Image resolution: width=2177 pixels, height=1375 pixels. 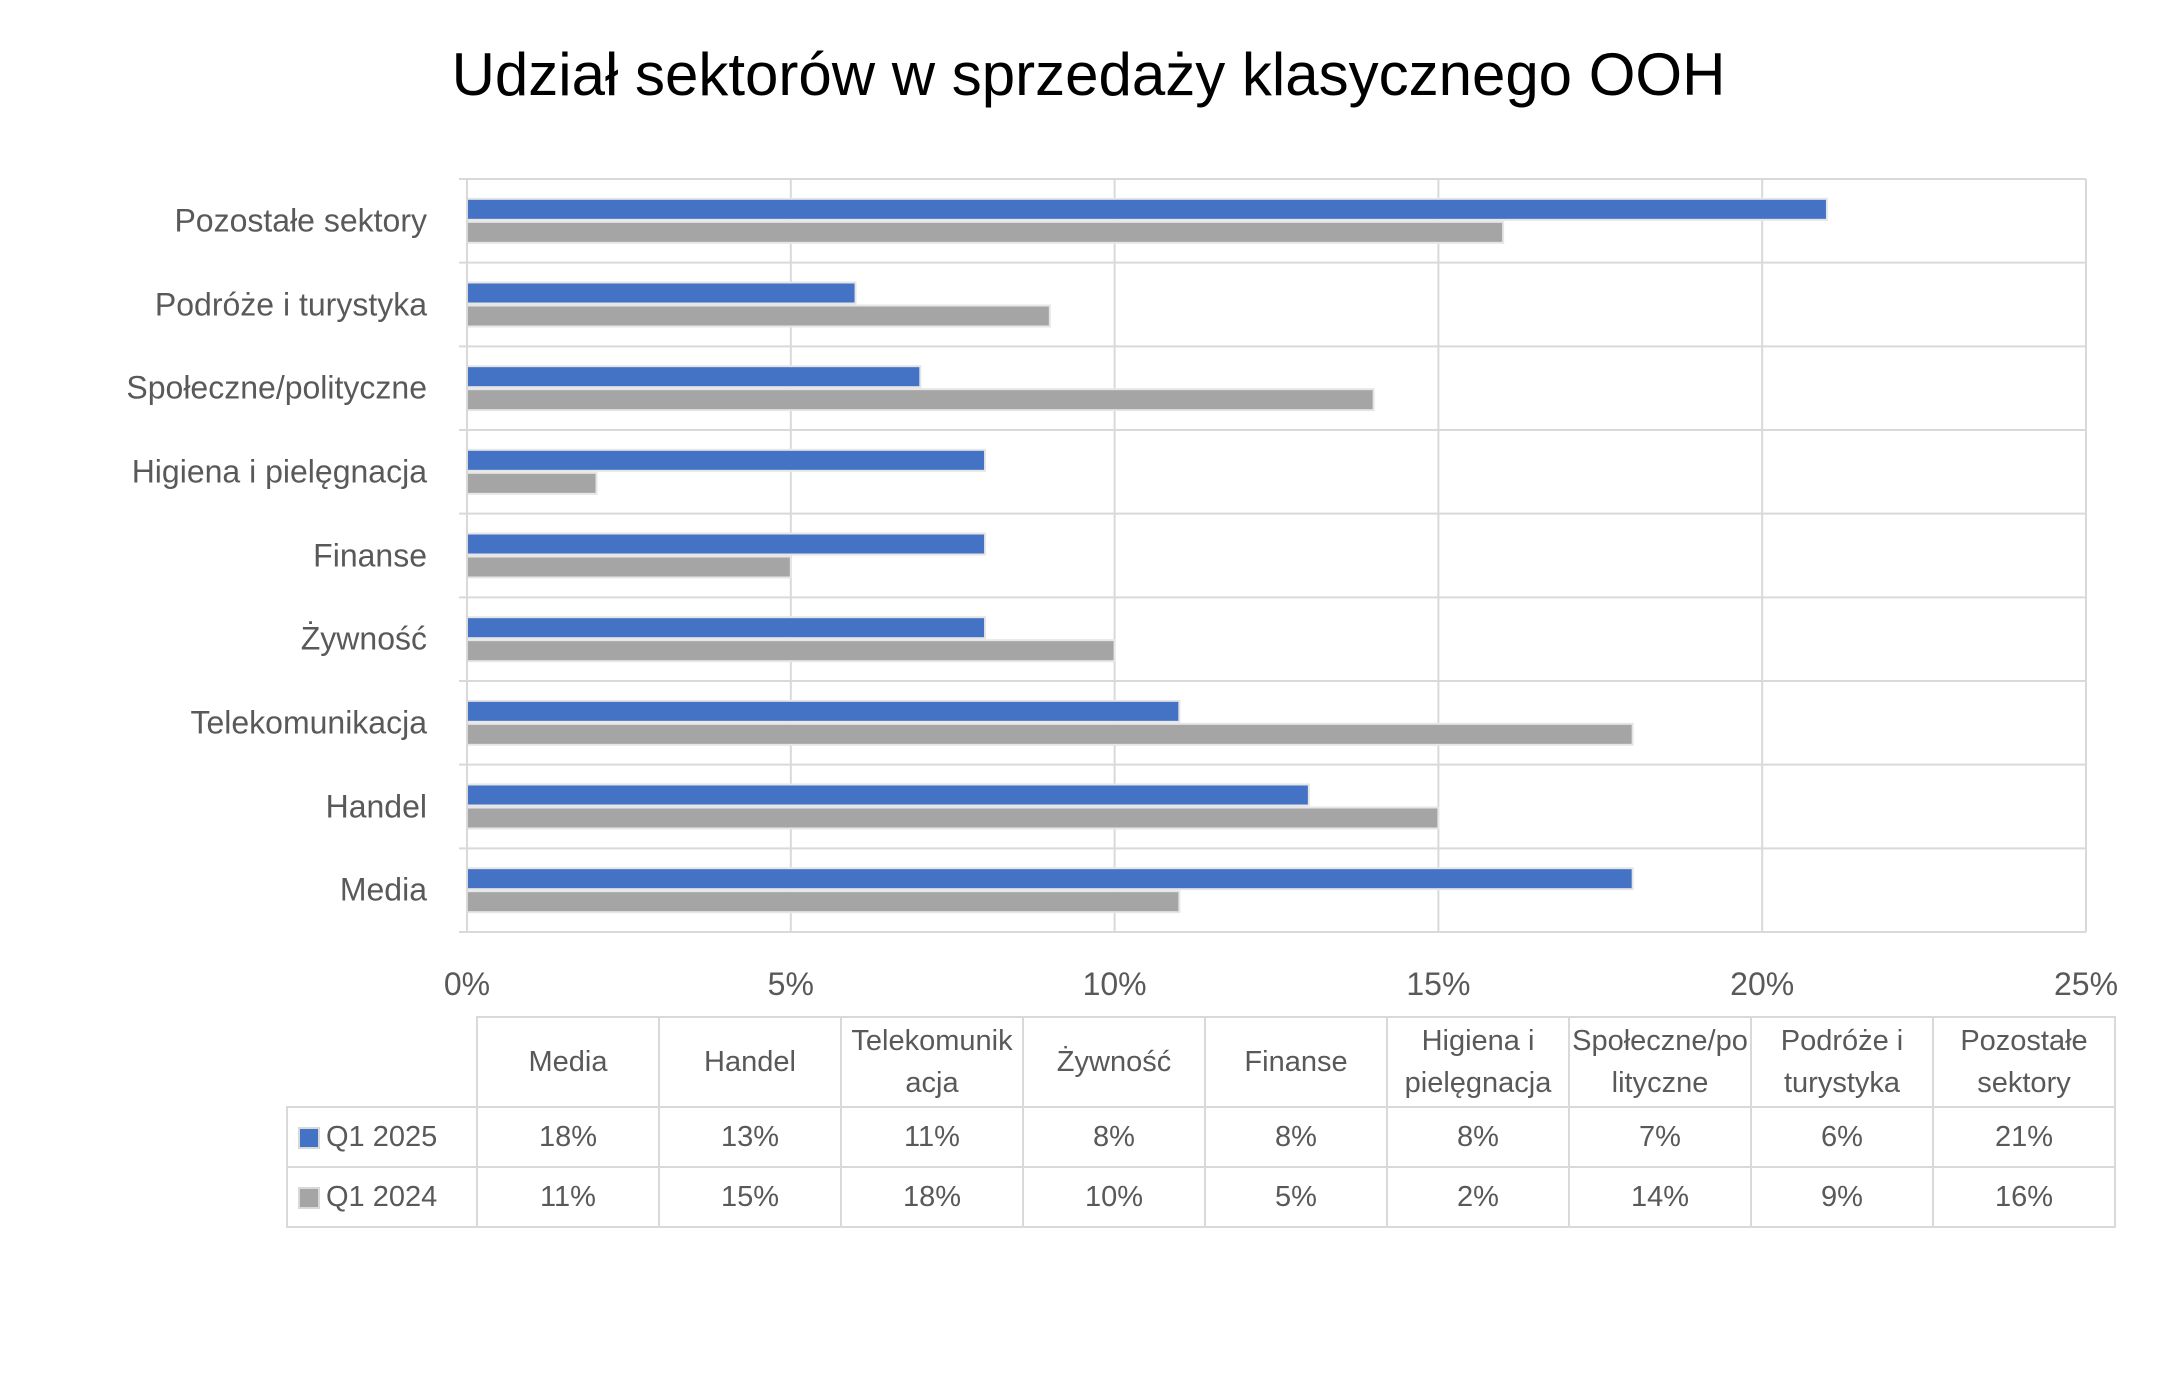 What do you see at coordinates (750, 1197) in the screenshot?
I see `data-label: 15%` at bounding box center [750, 1197].